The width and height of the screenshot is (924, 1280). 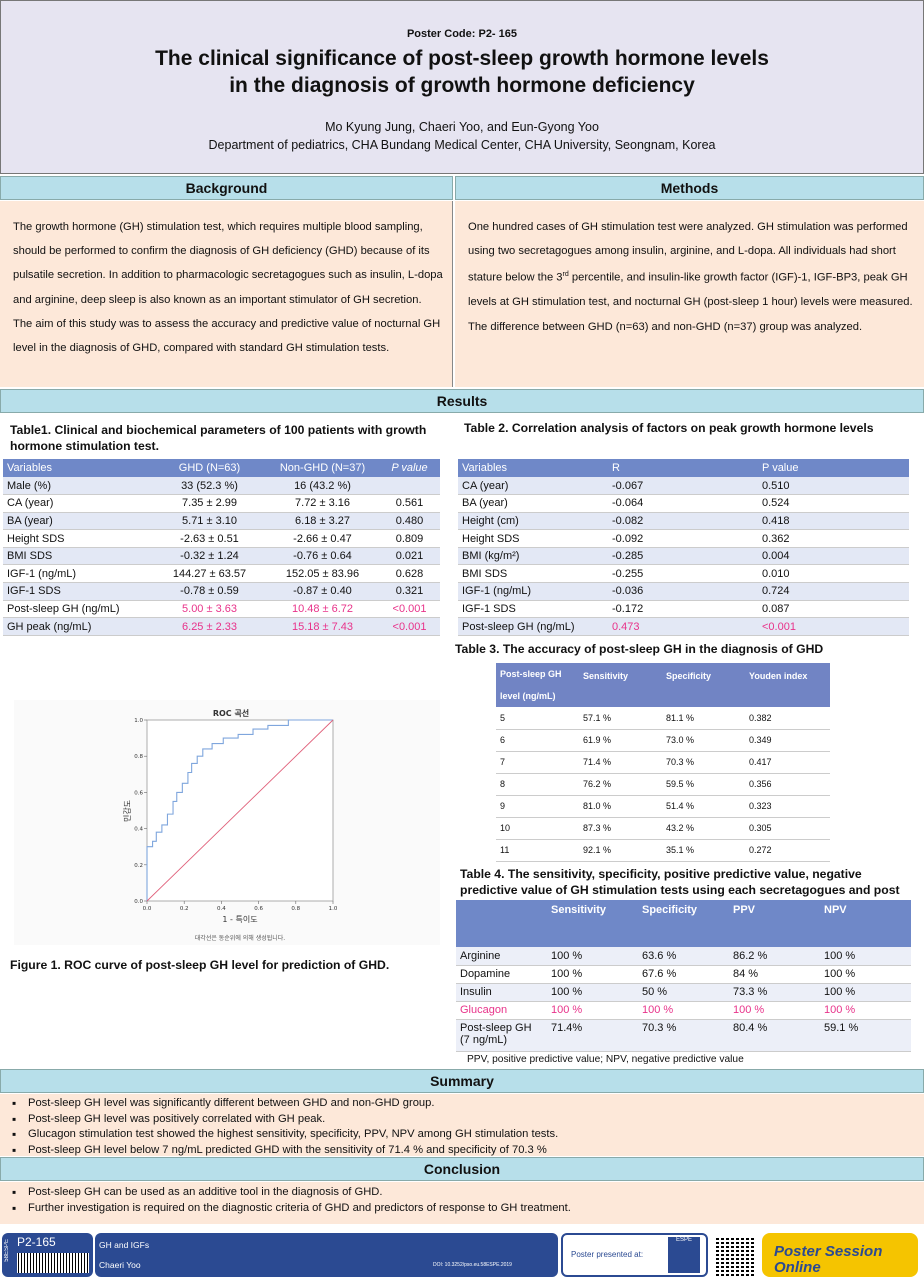 I want to click on table1-row-cell: 0.321, so click(x=409, y=591).